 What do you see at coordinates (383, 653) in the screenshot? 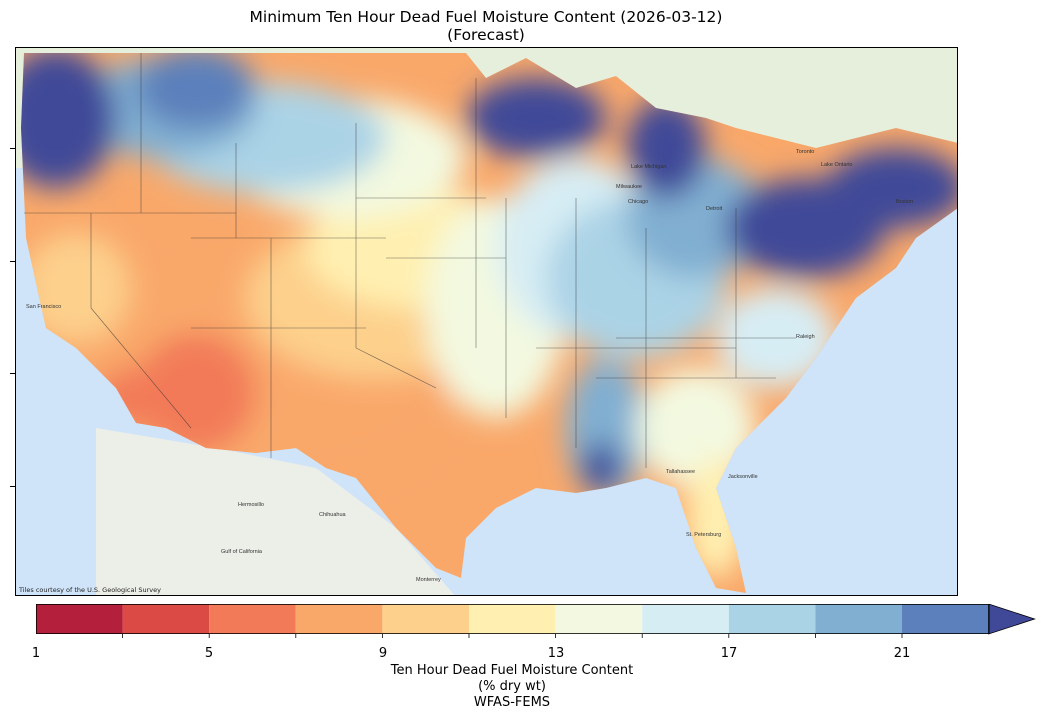
I see `colorbar-tick-label: 9` at bounding box center [383, 653].